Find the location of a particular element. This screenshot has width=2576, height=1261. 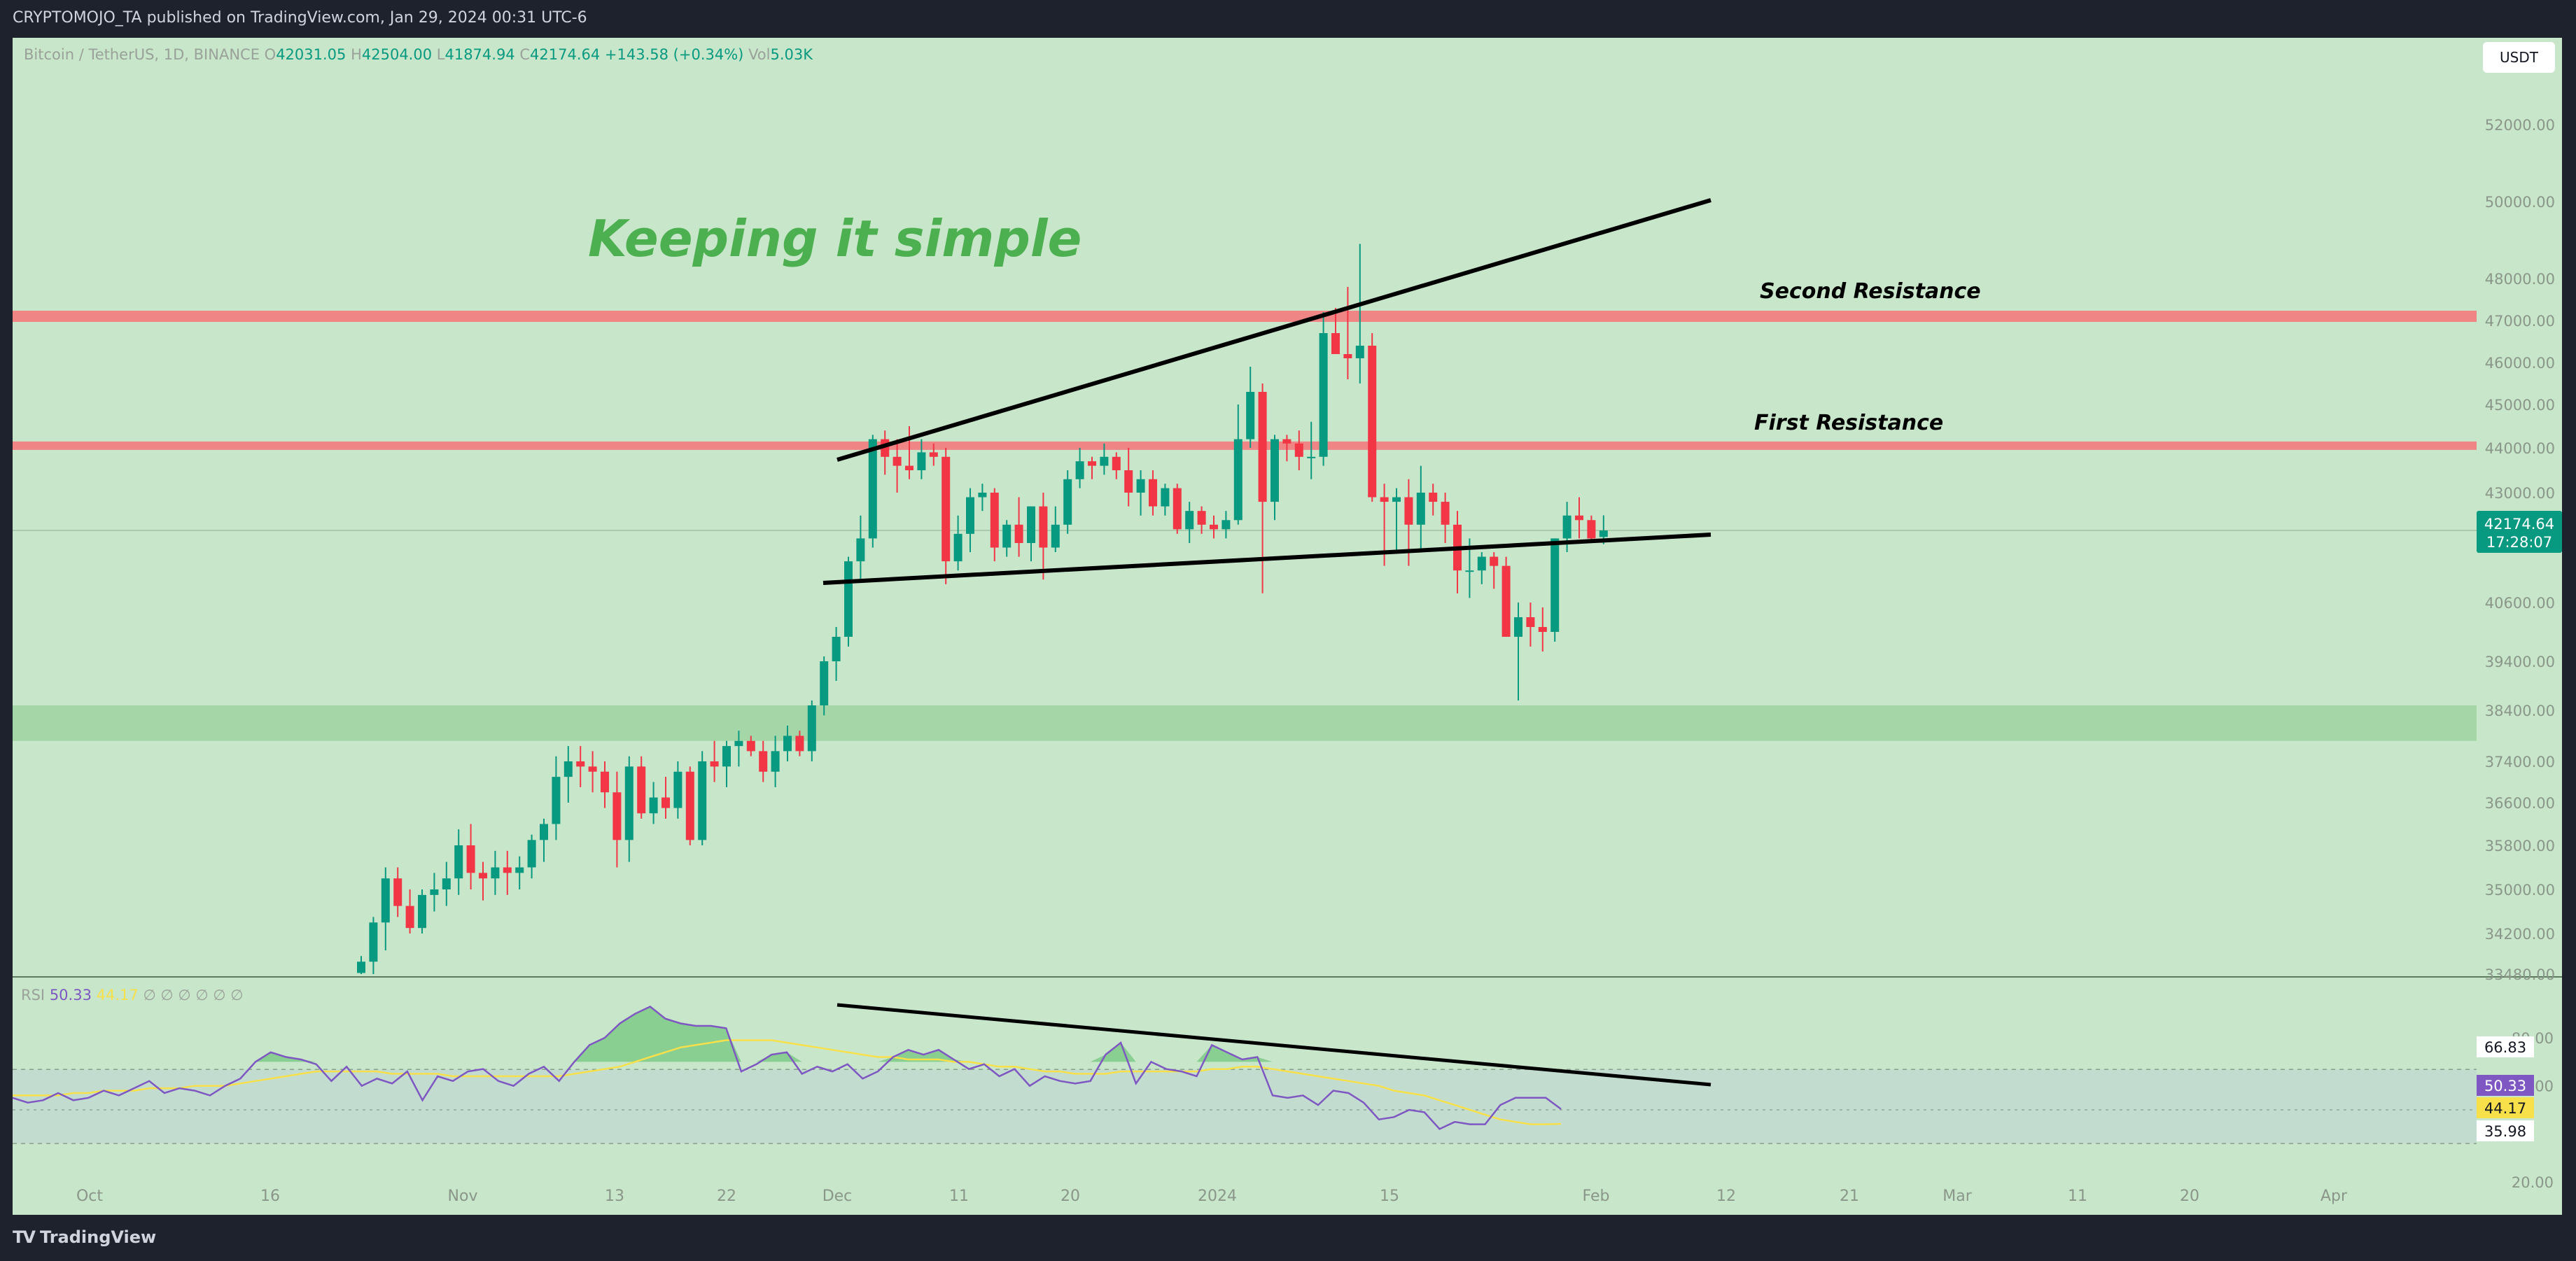

rsi-upper-band-tag is located at coordinates (2505, 1046).